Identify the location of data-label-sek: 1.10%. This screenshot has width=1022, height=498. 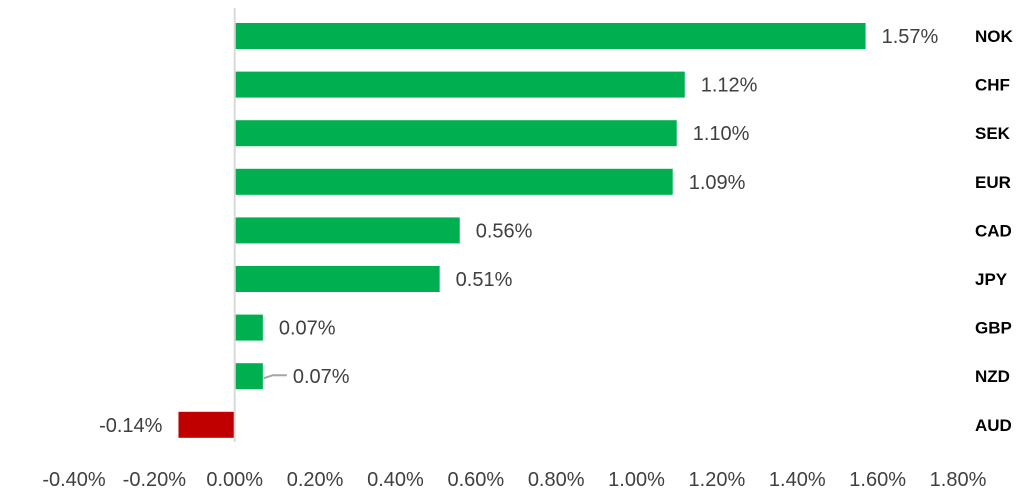
(721, 134).